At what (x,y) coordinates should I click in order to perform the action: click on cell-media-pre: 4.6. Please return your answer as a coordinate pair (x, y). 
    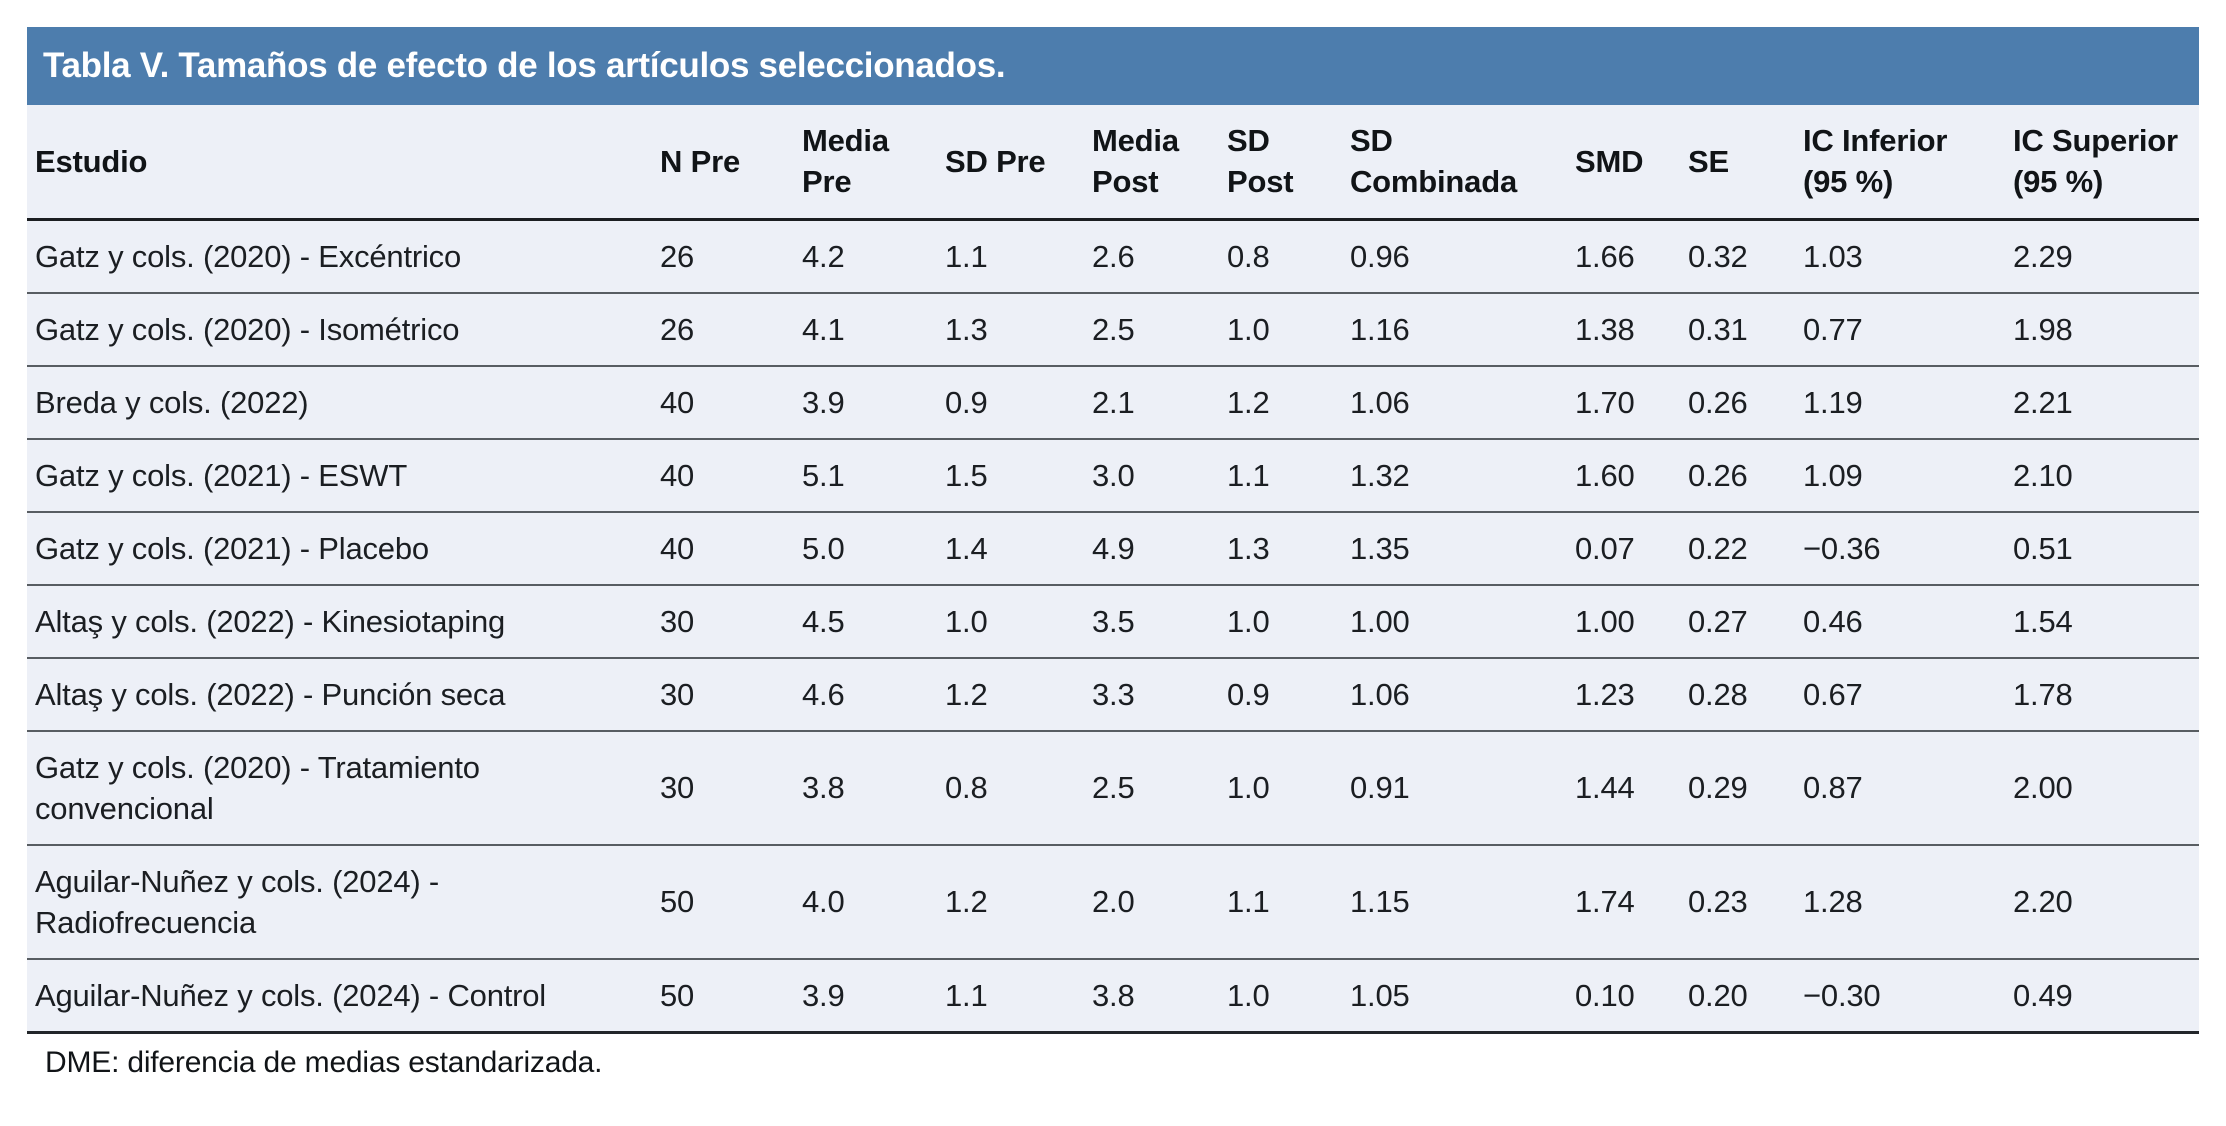
    Looking at the image, I should click on (853, 694).